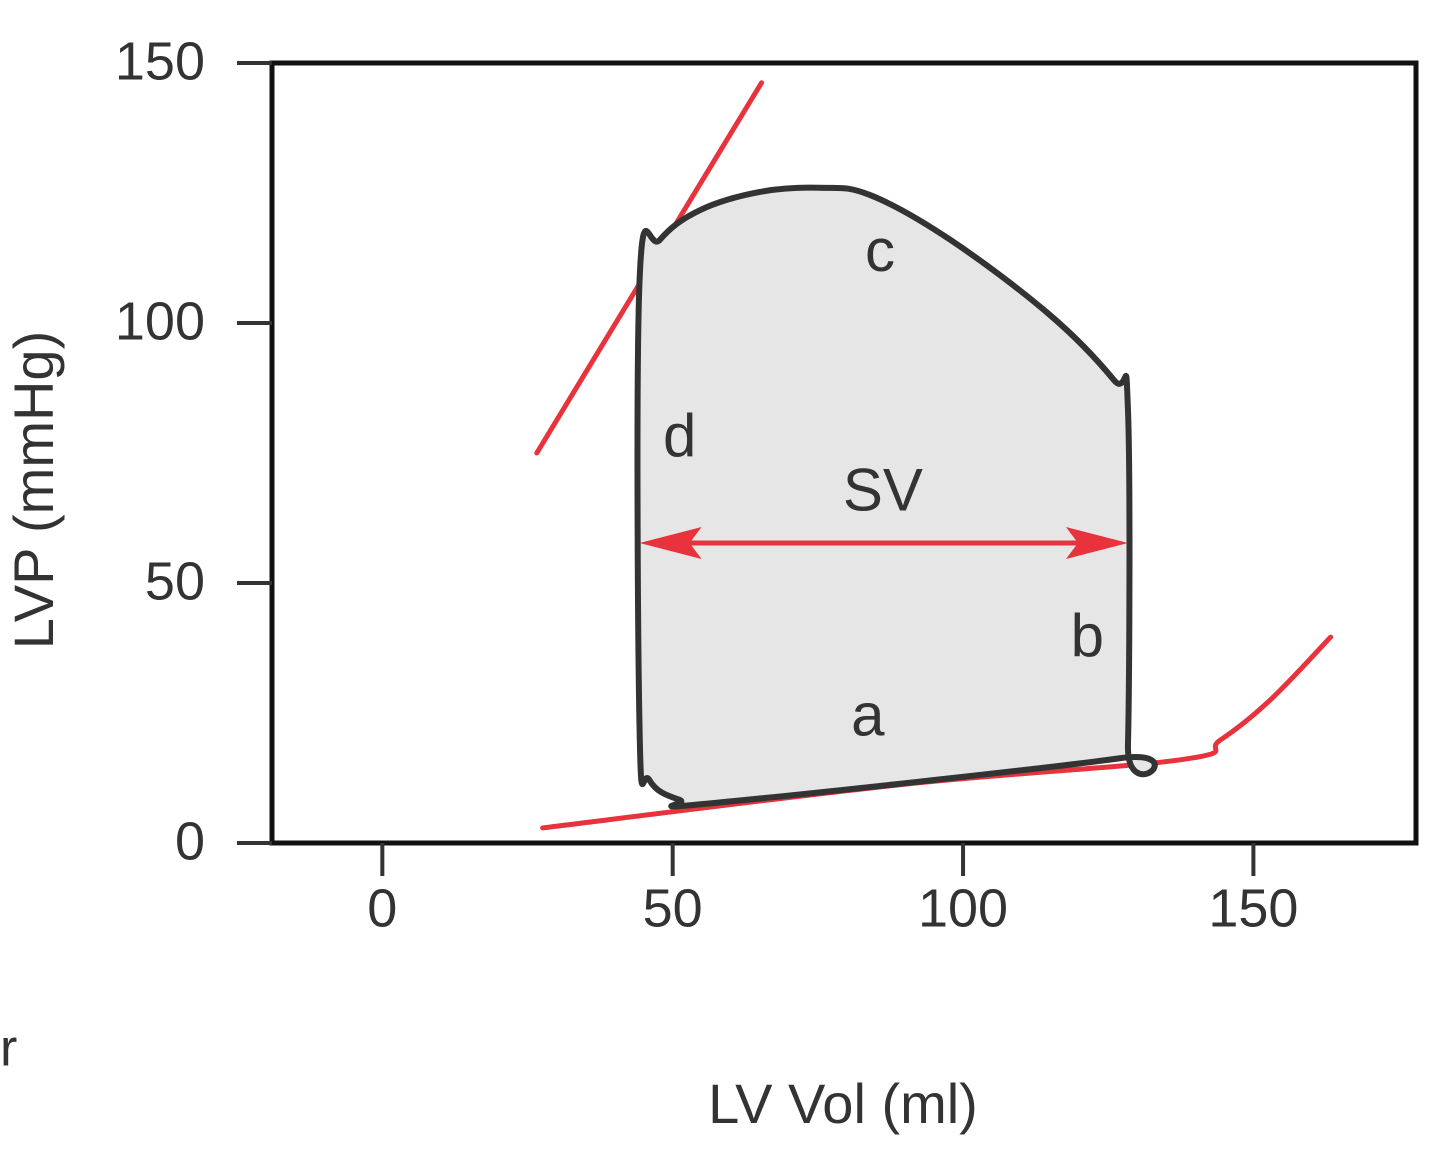 The image size is (1440, 1149). I want to click on annotation: d, so click(679, 435).